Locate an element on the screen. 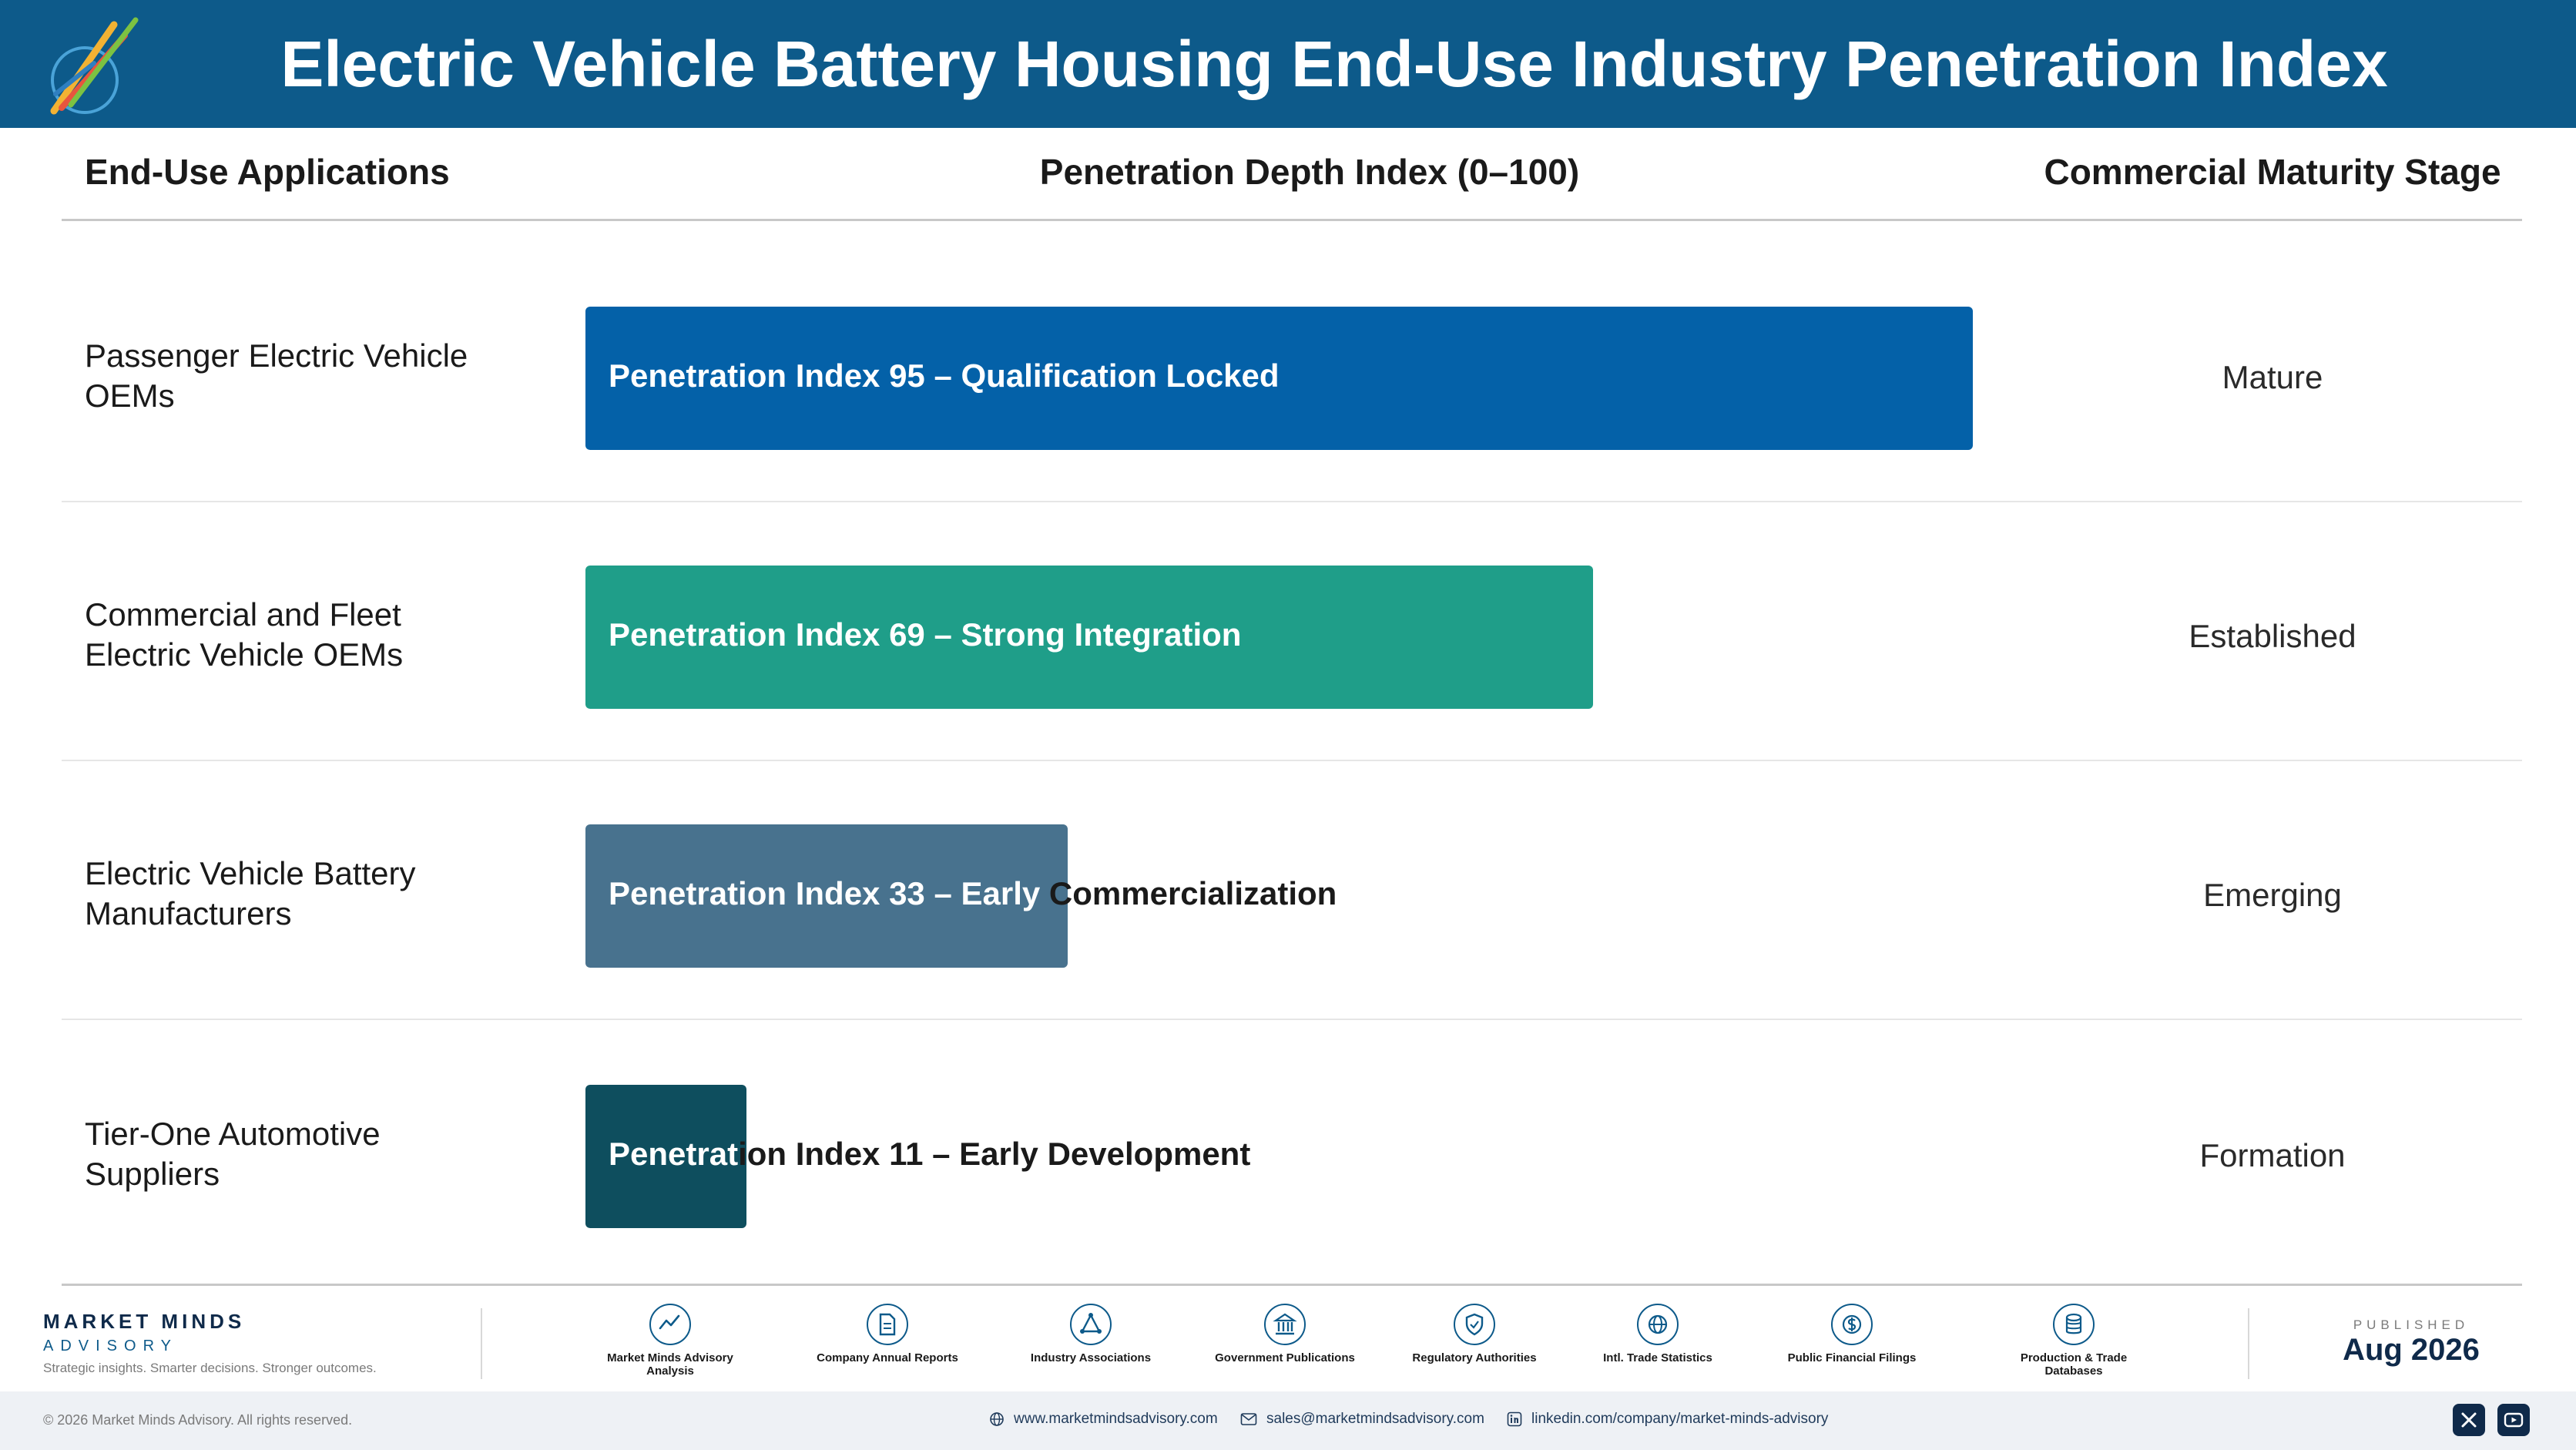 The width and height of the screenshot is (2576, 1450). building-icon is located at coordinates (1285, 1324).